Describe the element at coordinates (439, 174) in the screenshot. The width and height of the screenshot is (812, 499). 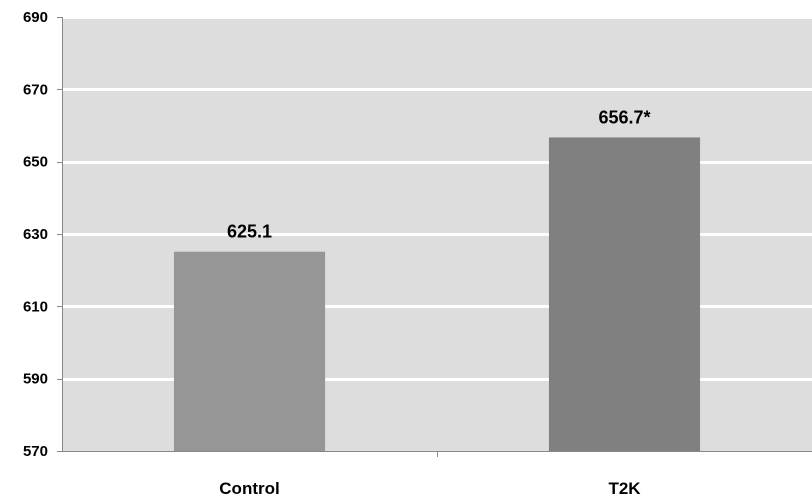
I see `data-labels: 625.1 656.7*` at that location.